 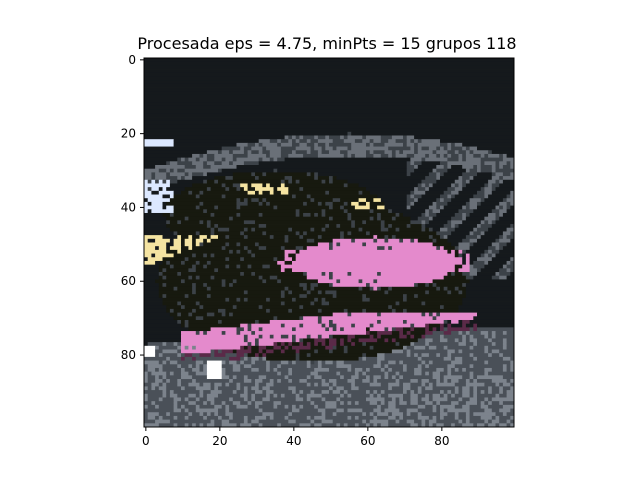 I want to click on x-tick-label: 0, so click(x=146, y=441).